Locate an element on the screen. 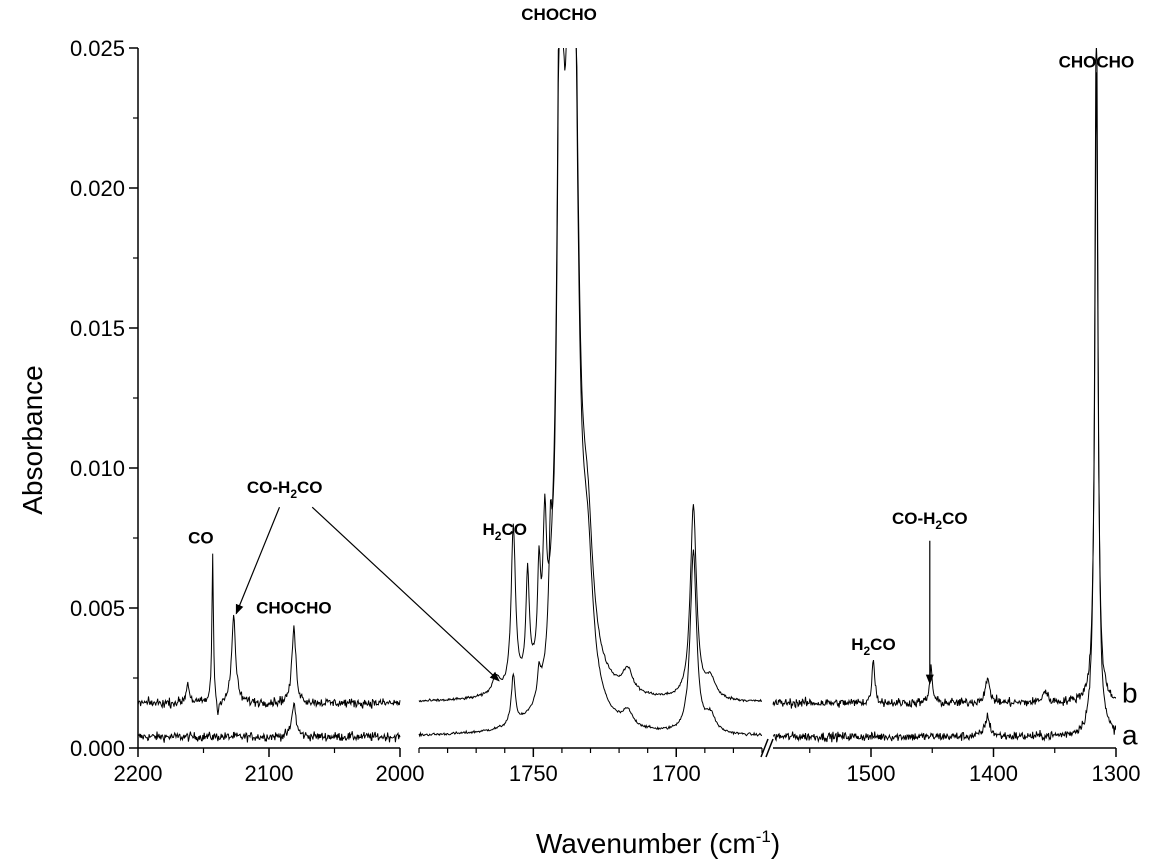 This screenshot has height=863, width=1152. trace-label-a: a is located at coordinates (1130, 734).